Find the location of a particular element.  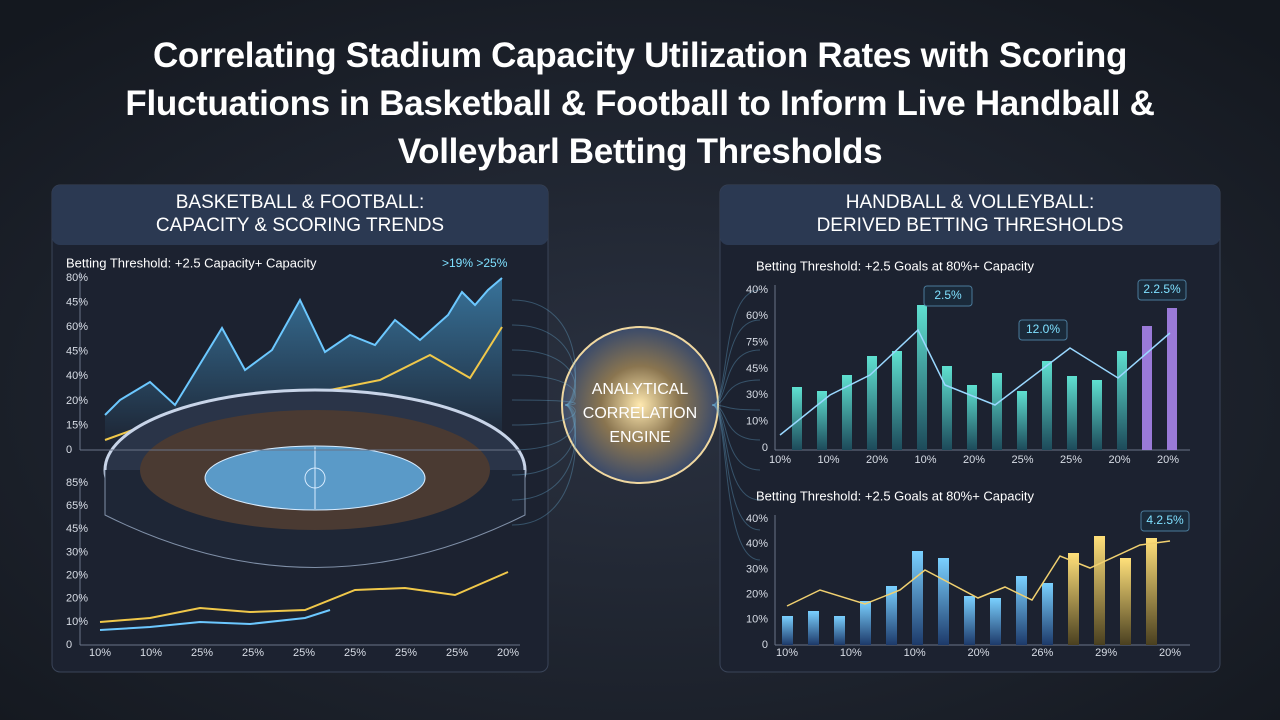

engine-label: CORRELATION is located at coordinates (640, 413).